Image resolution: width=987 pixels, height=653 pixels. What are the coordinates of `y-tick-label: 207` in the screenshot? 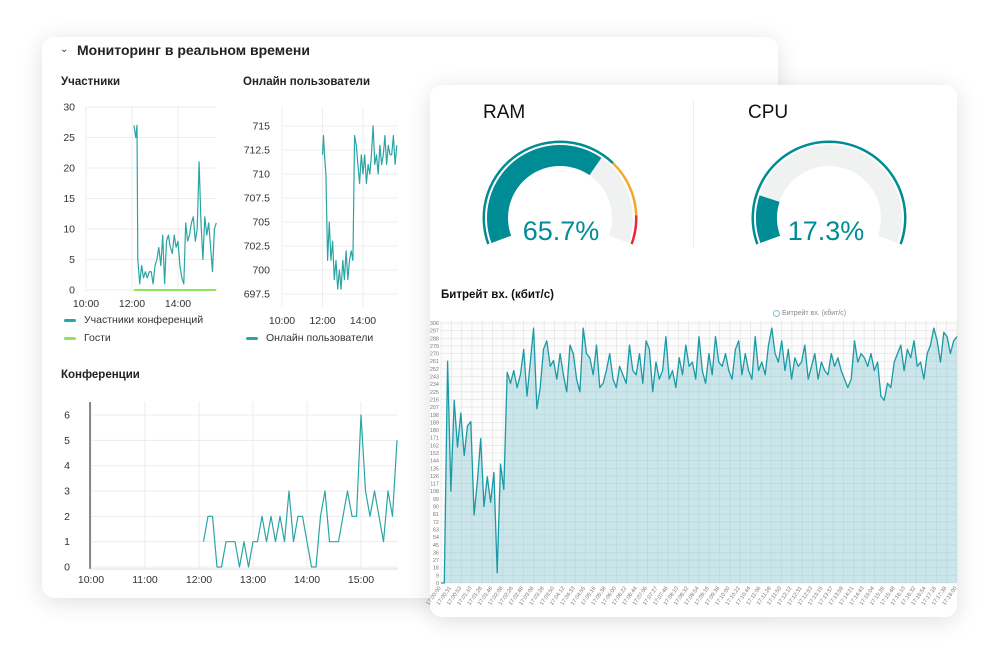 It's located at (434, 408).